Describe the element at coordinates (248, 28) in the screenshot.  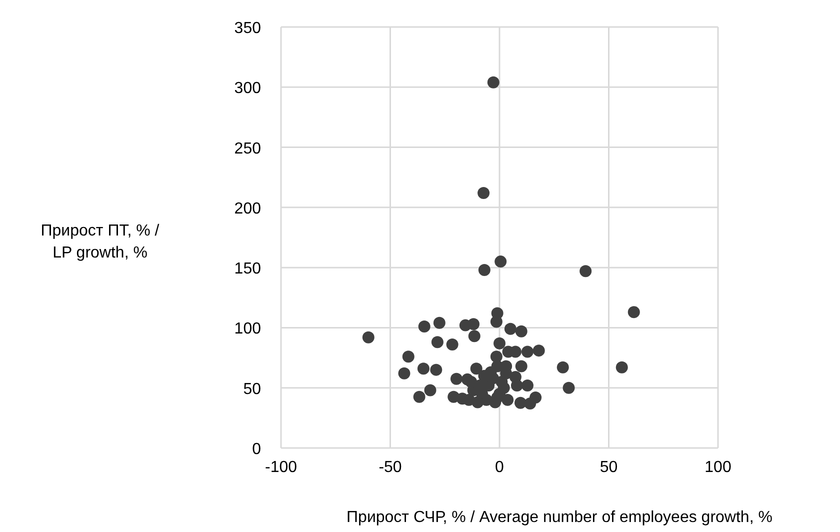
I see `y-tick-label: 350` at that location.